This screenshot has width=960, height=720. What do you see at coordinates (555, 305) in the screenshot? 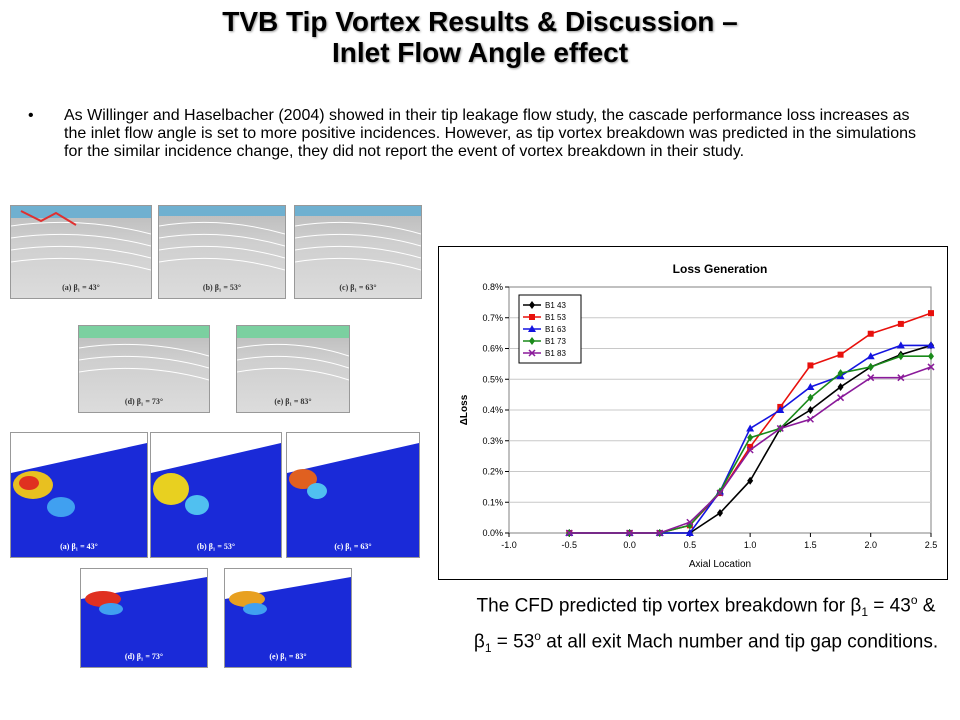
I see `legend-label: B1 43` at bounding box center [555, 305].